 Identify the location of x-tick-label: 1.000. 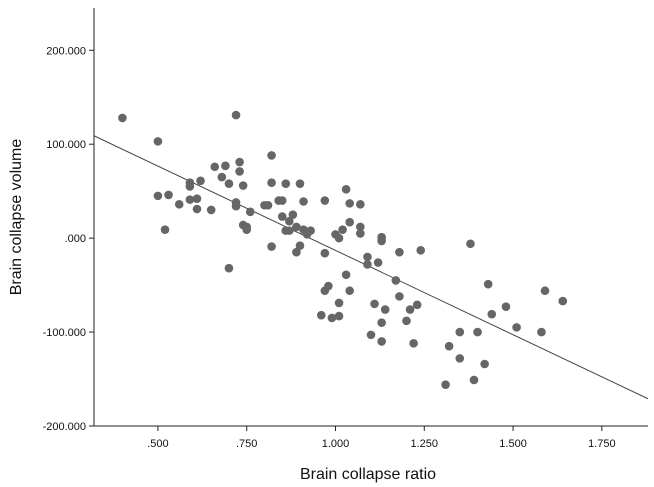
(336, 444).